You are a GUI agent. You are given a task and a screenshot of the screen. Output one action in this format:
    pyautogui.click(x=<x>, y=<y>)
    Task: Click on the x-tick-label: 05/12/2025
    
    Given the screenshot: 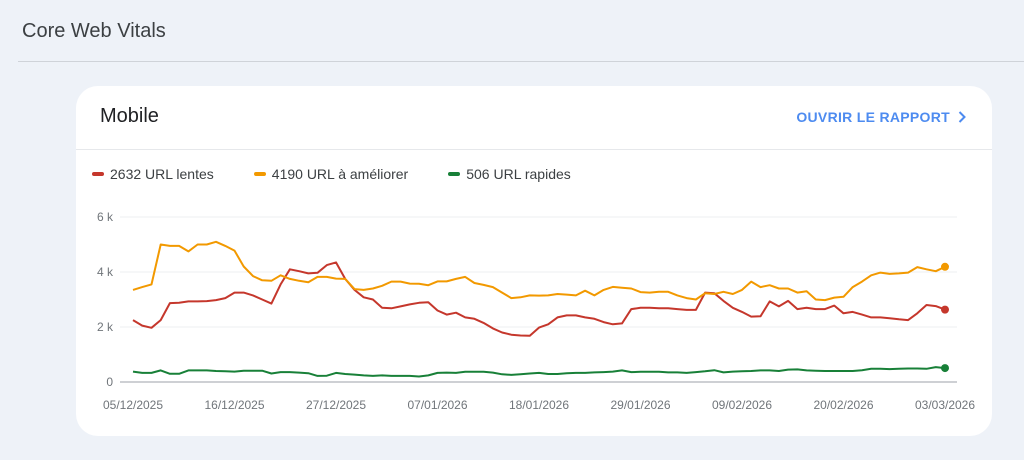 What is the action you would take?
    pyautogui.click(x=133, y=405)
    